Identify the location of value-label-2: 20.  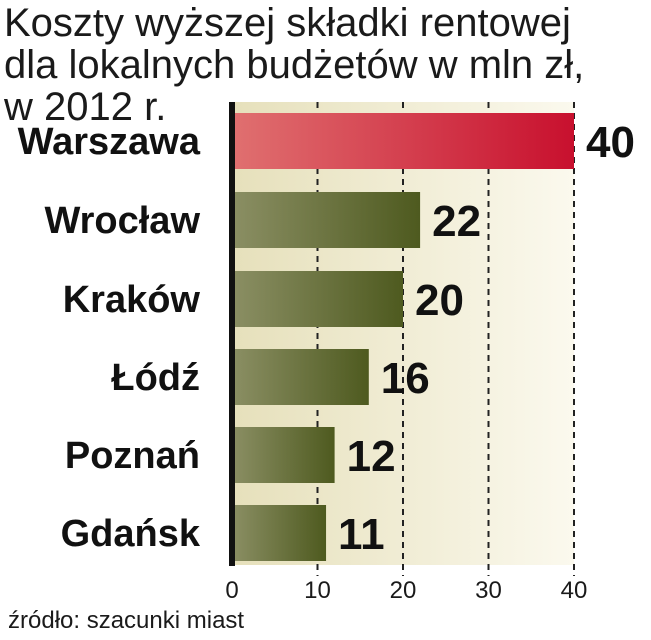
(439, 300).